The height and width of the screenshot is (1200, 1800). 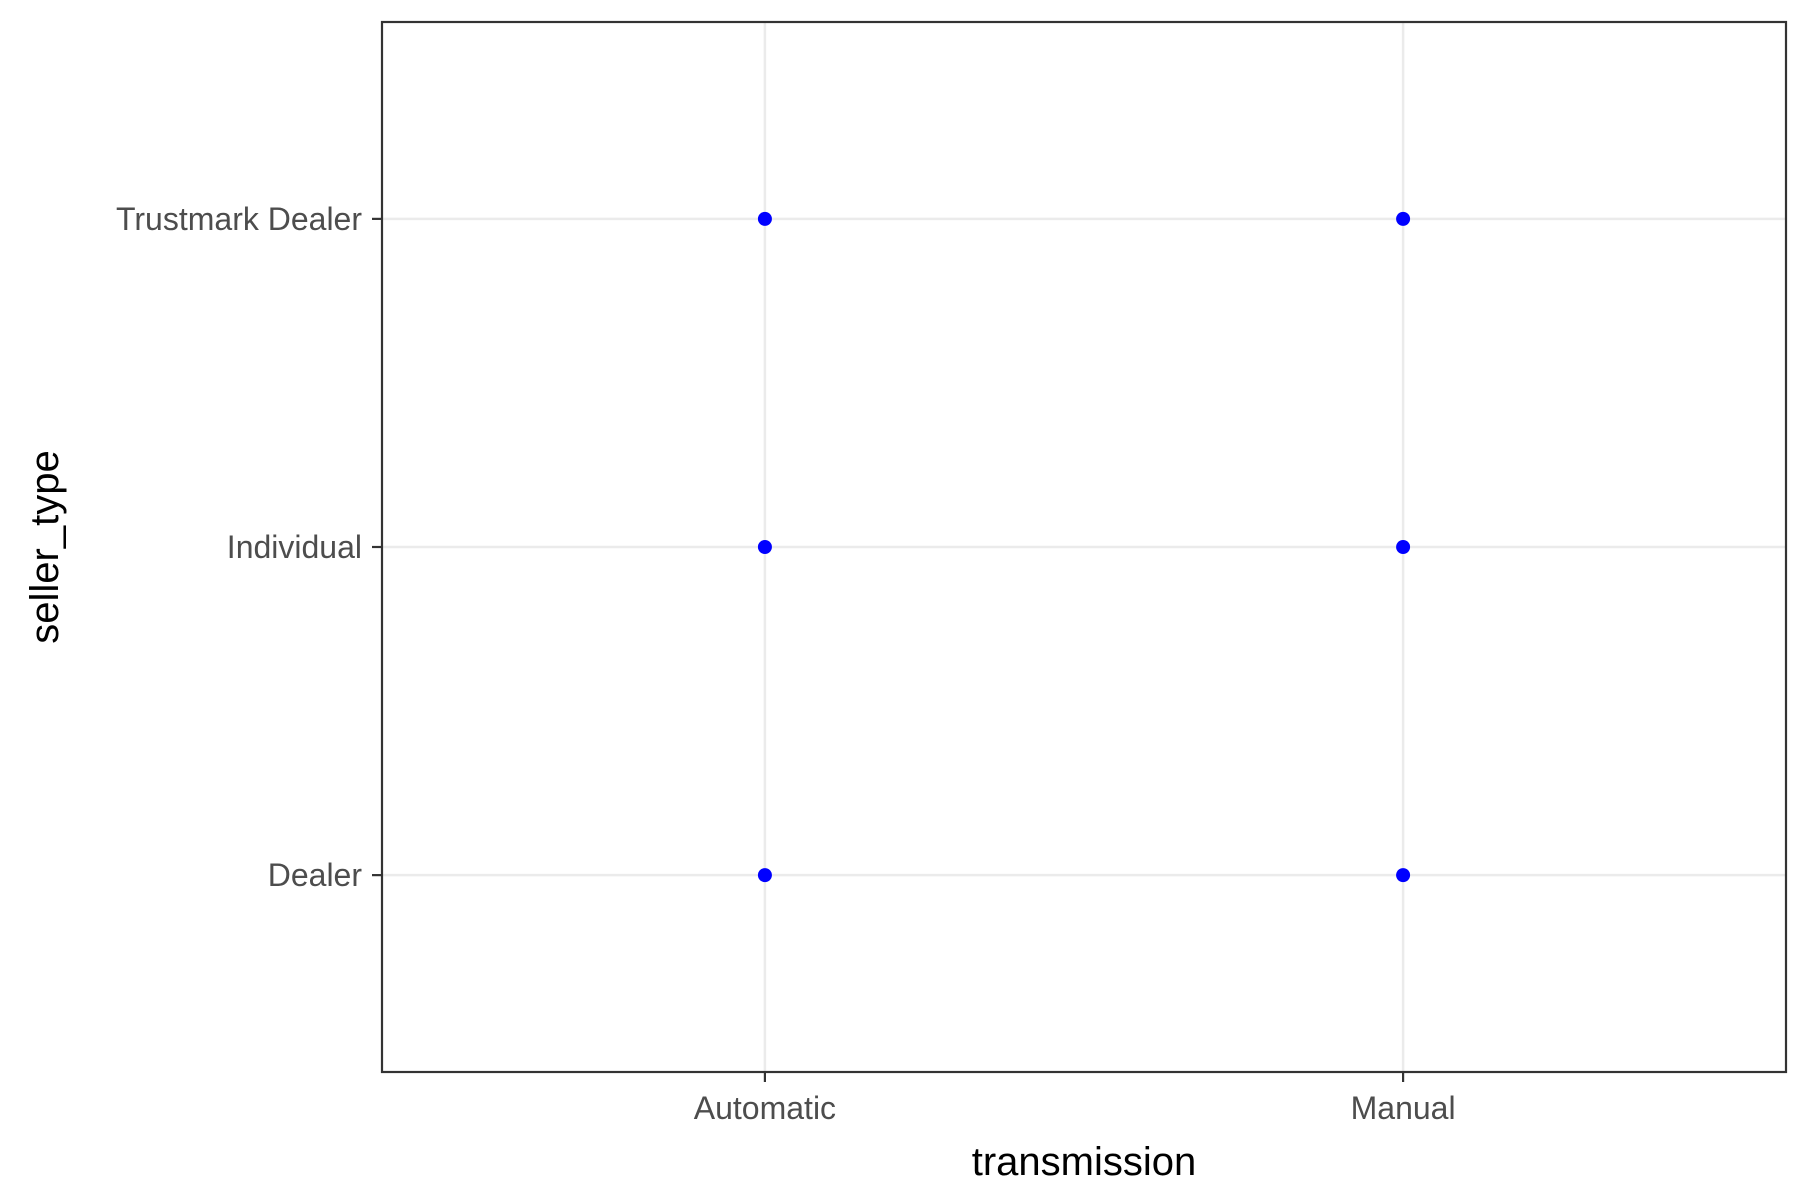 What do you see at coordinates (1084, 1162) in the screenshot?
I see `x-axis-title: transmission` at bounding box center [1084, 1162].